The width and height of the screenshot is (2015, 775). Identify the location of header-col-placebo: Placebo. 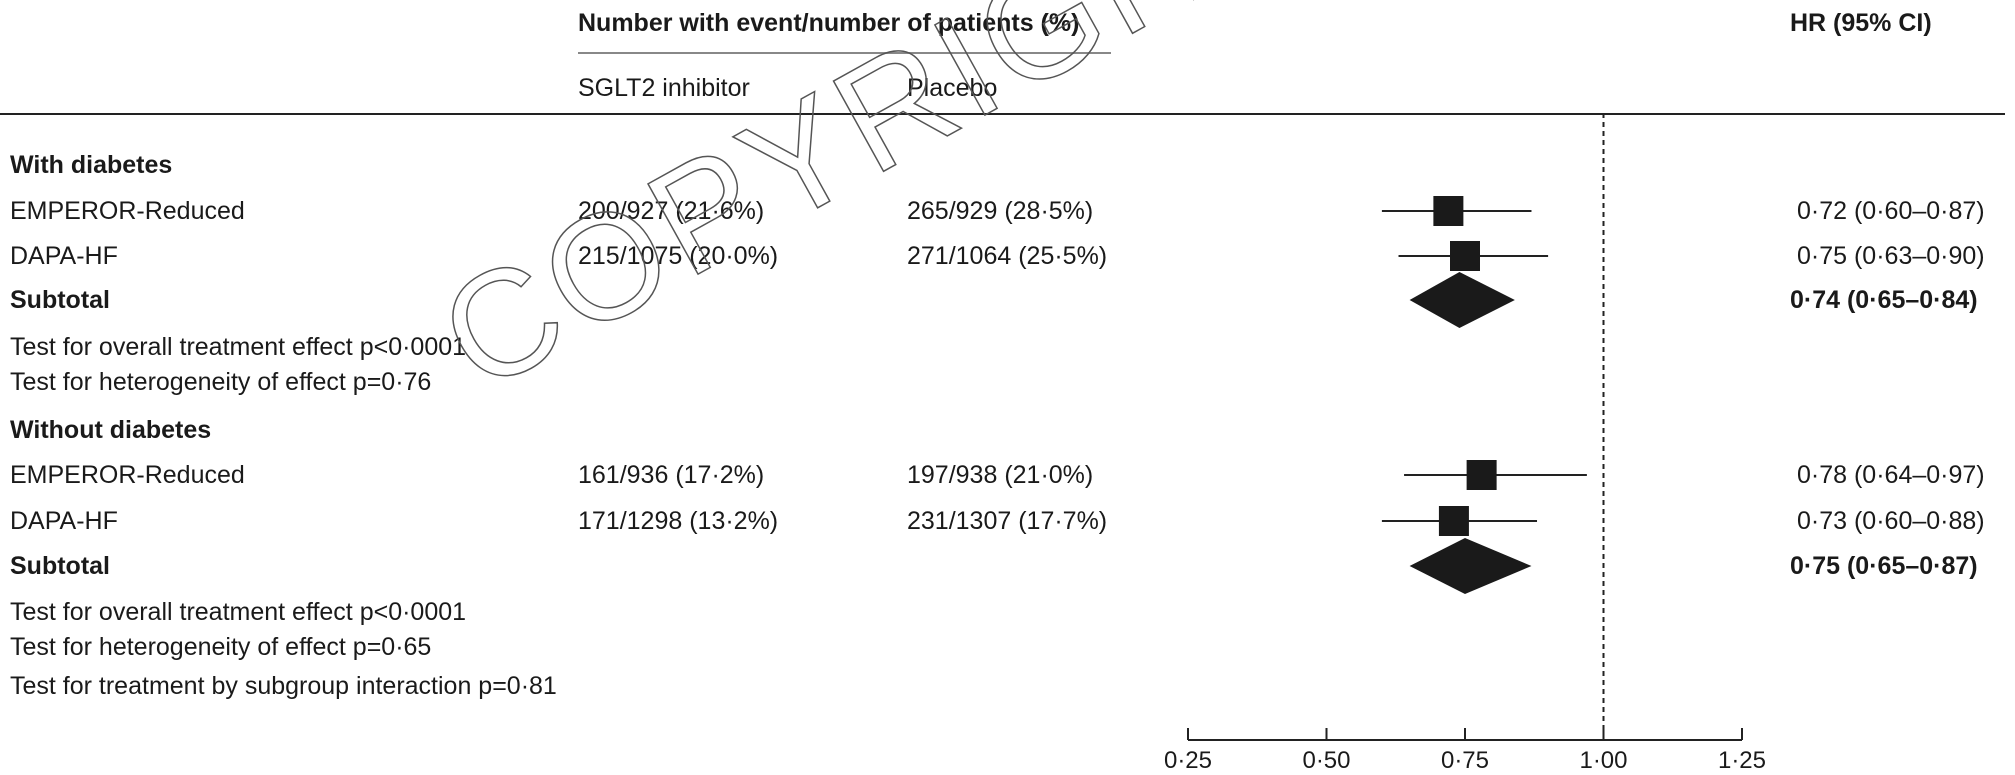
(952, 88).